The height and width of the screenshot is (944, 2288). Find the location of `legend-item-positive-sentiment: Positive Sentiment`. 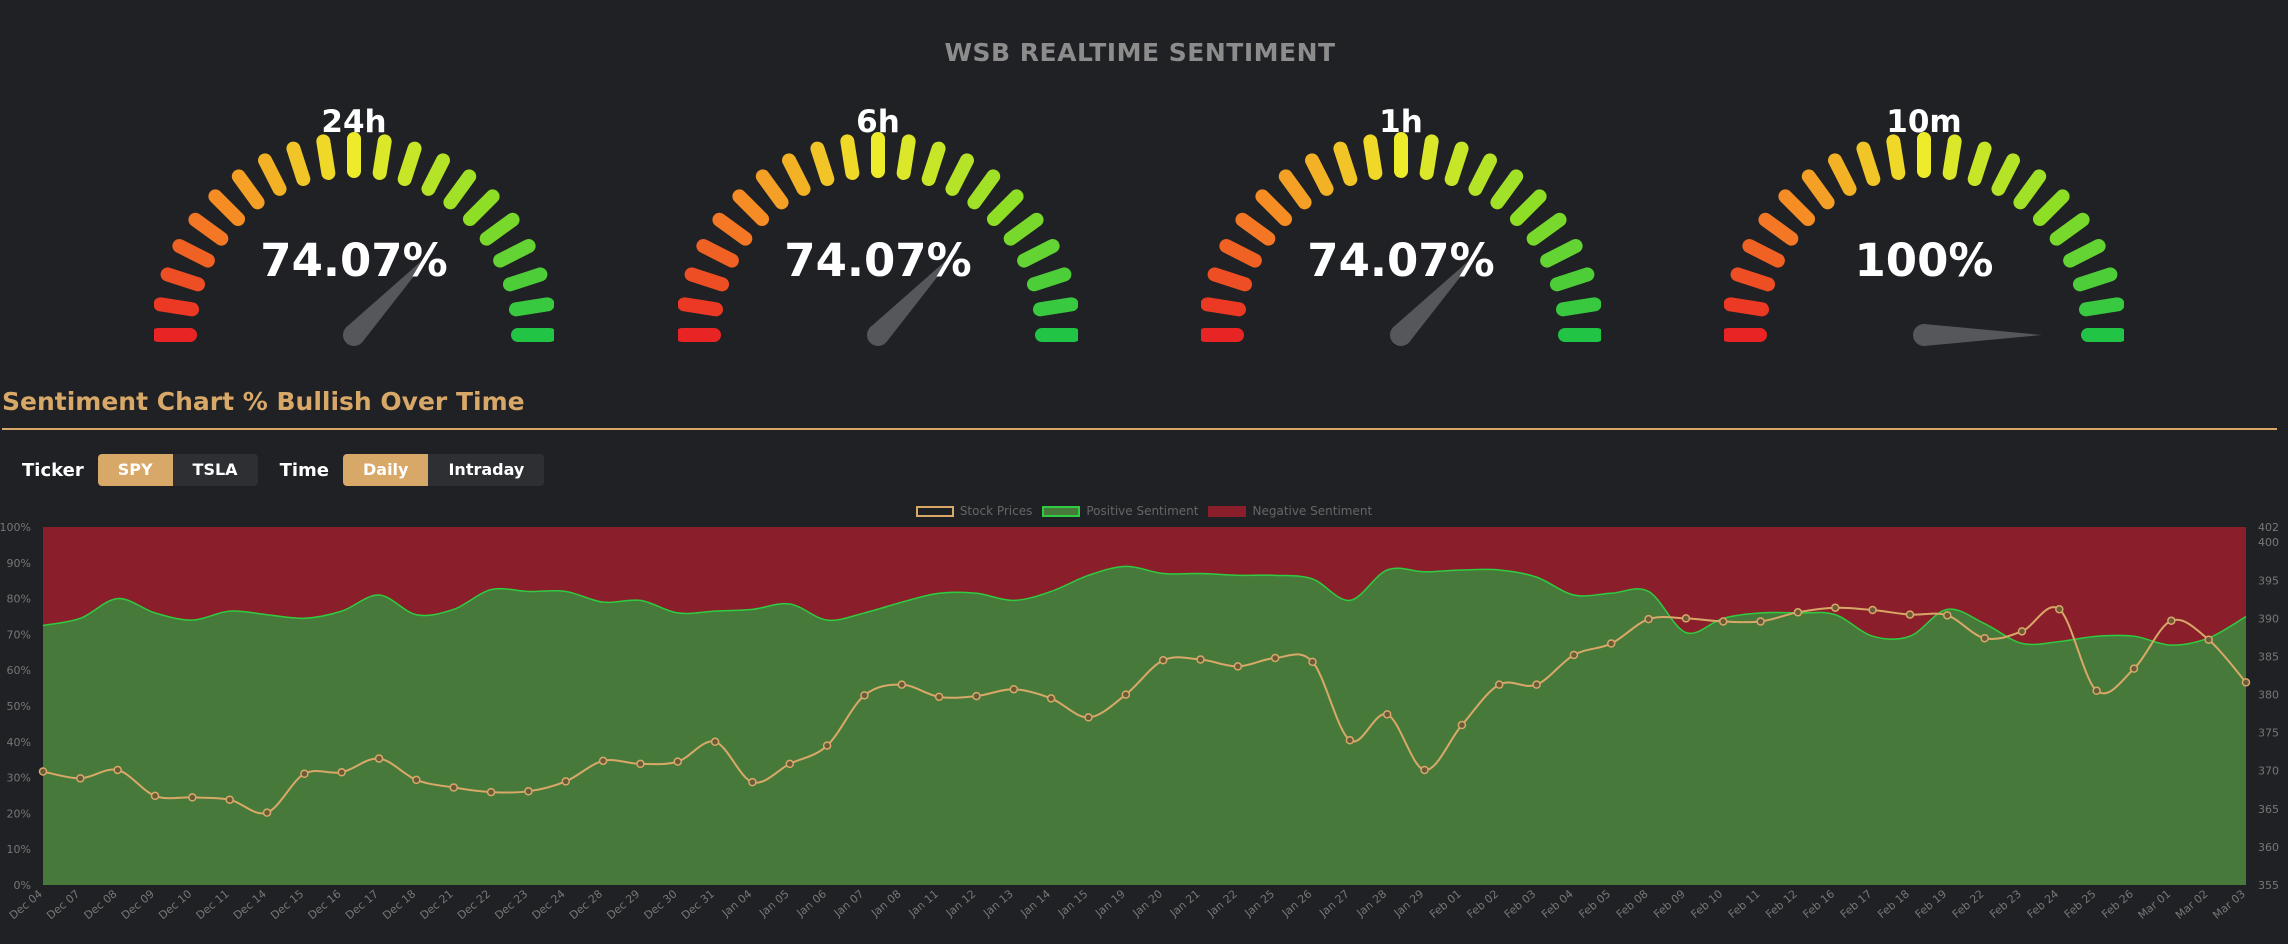

legend-item-positive-sentiment: Positive Sentiment is located at coordinates (1120, 511).